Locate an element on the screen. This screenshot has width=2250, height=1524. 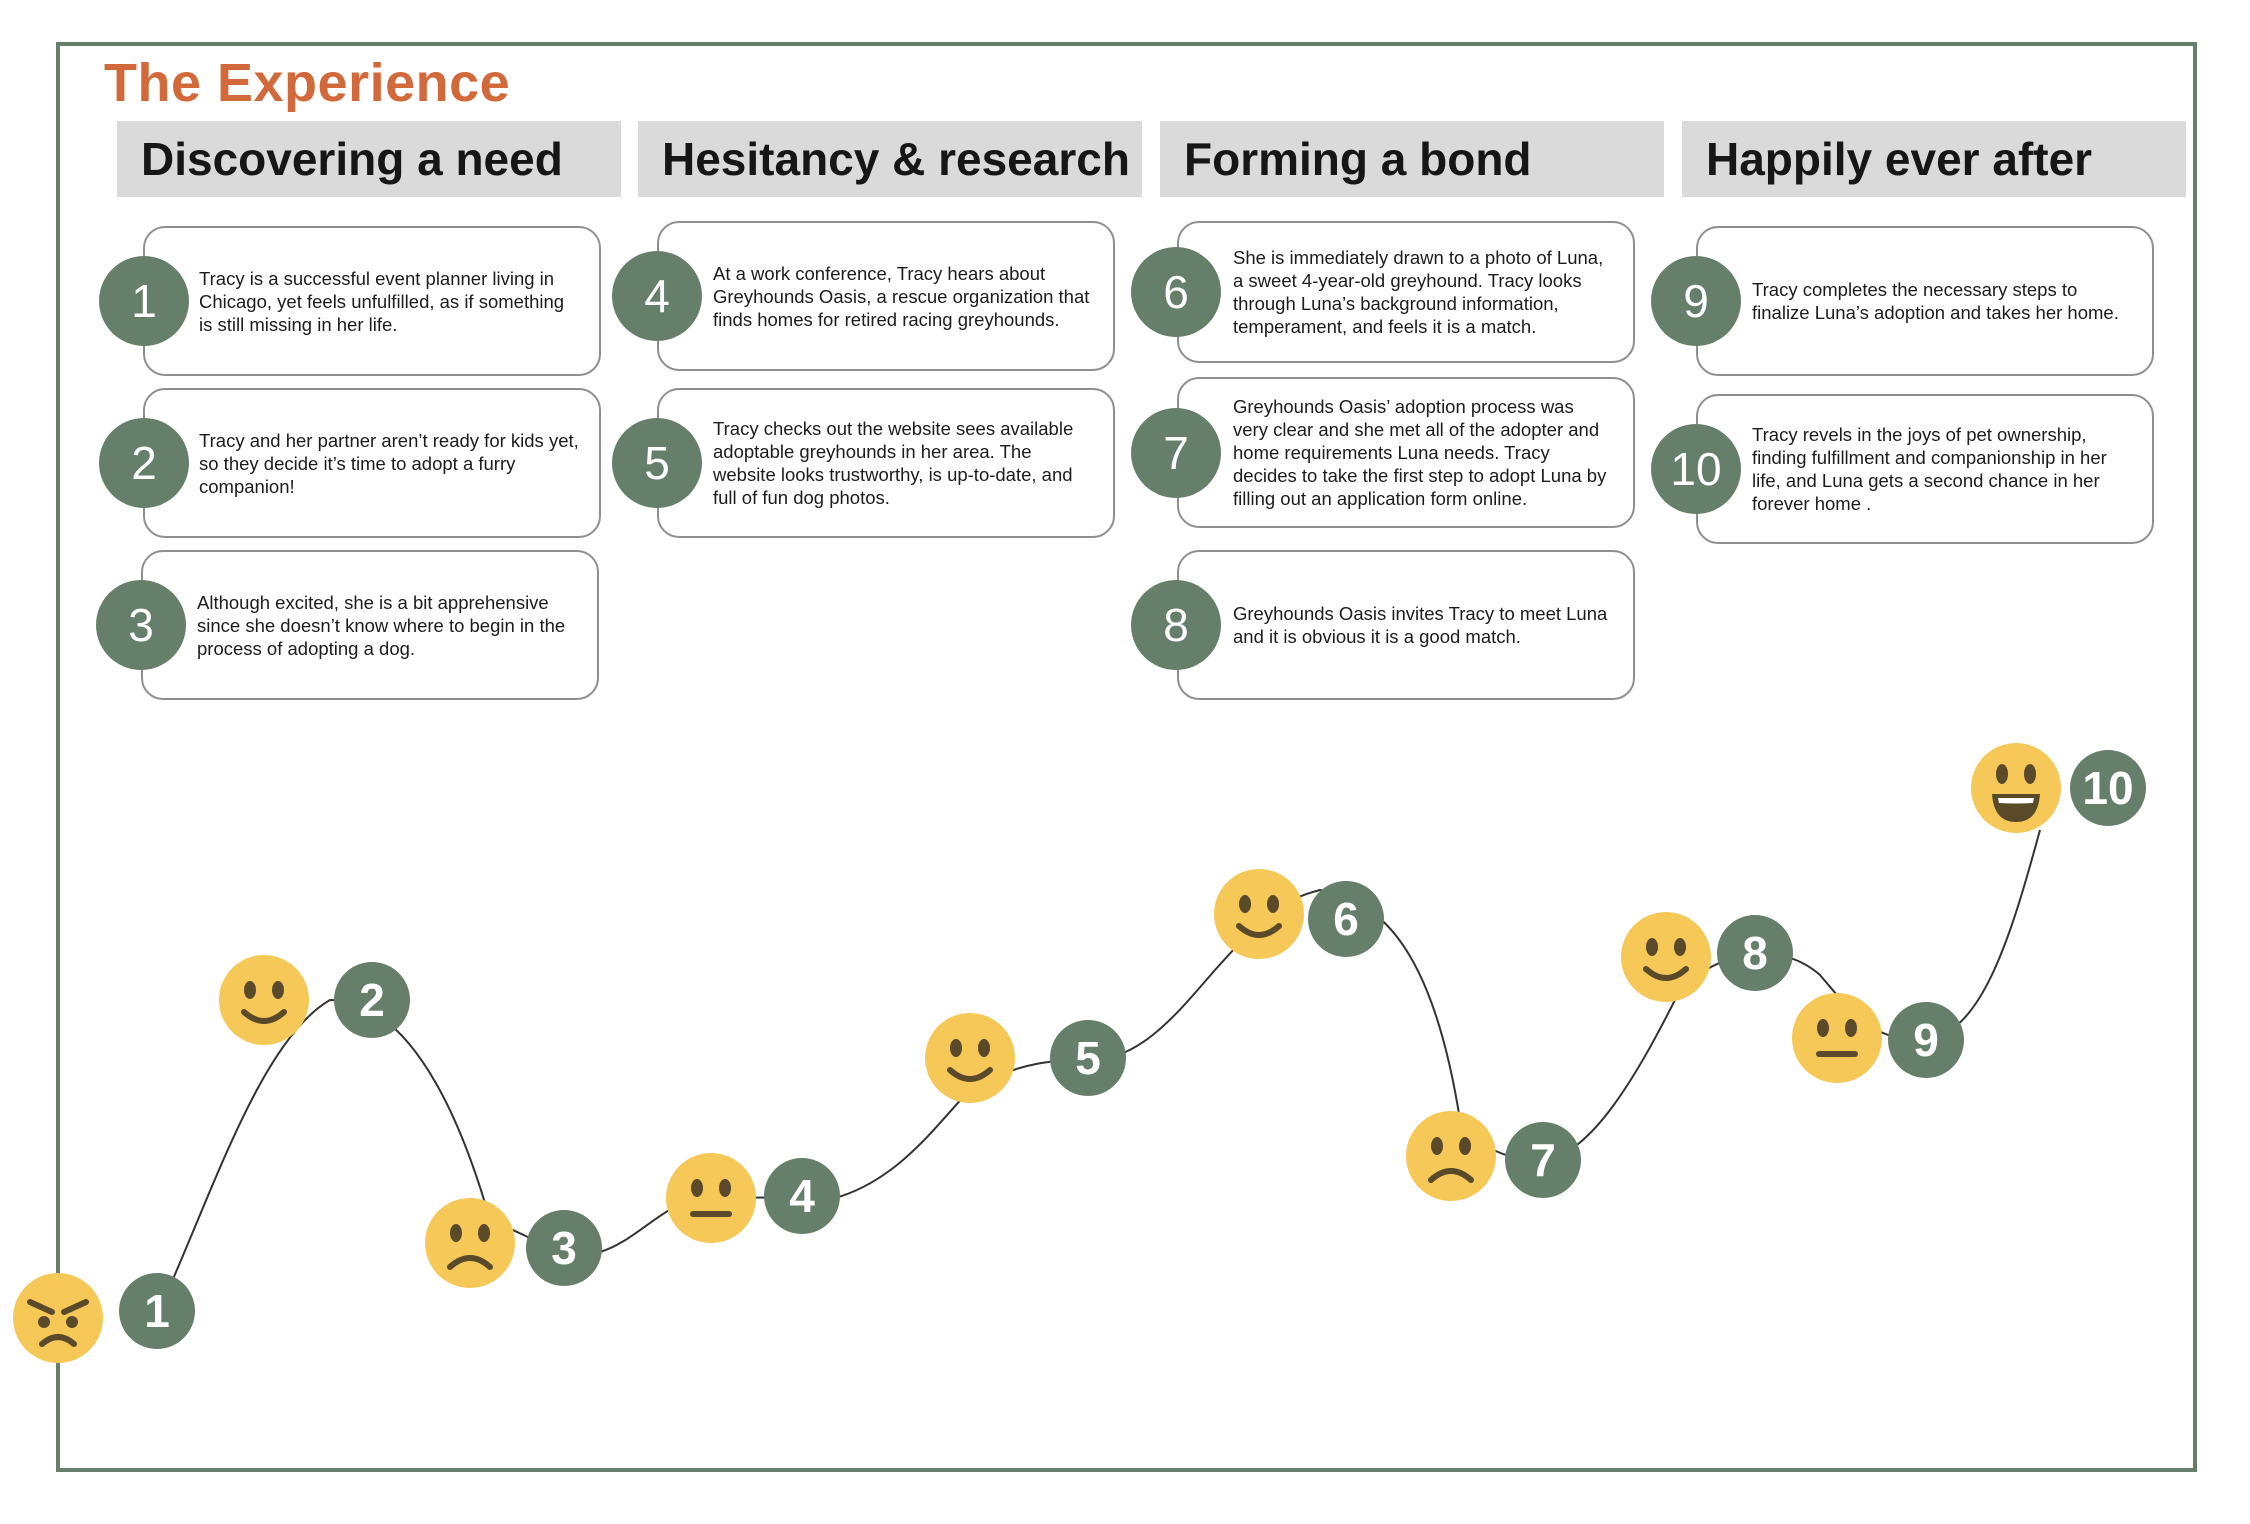
journey-badge-label-10: 10 is located at coordinates (2107, 788).